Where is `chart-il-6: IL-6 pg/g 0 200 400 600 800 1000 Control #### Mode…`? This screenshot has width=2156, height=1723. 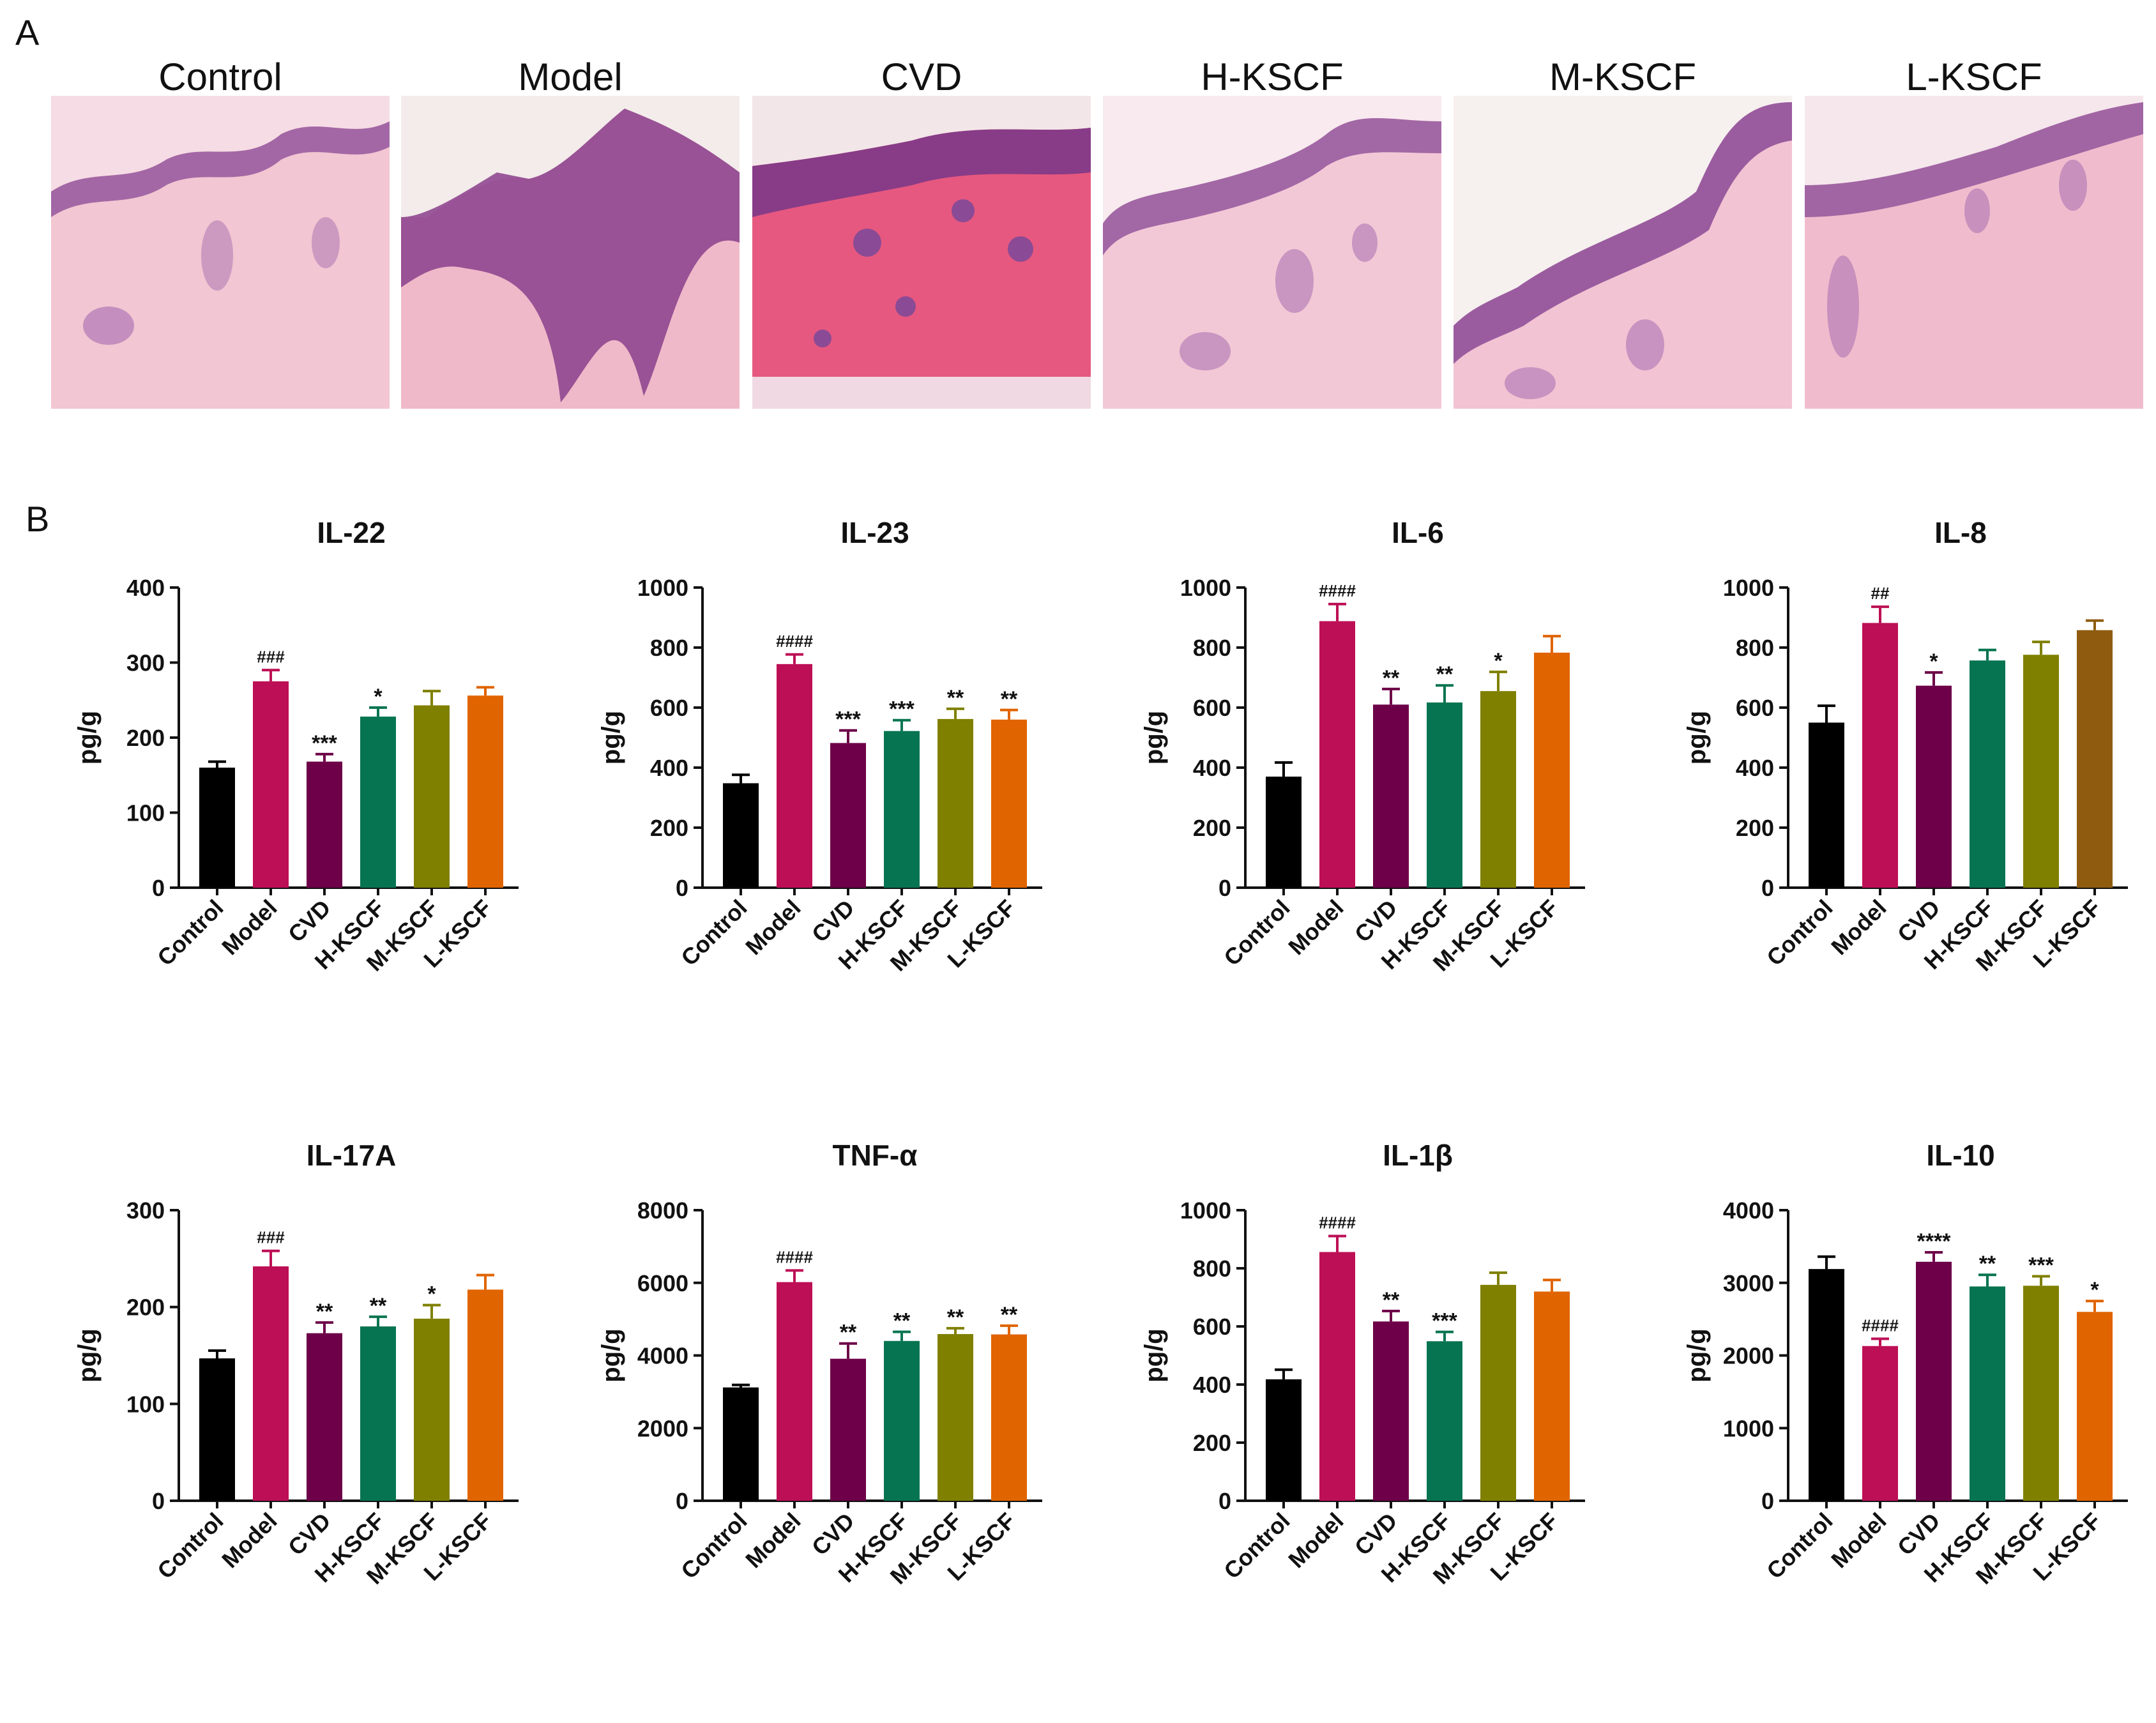 chart-il-6: IL-6 pg/g 0 200 400 600 800 1000 Control #### Mode… is located at coordinates (1362, 746).